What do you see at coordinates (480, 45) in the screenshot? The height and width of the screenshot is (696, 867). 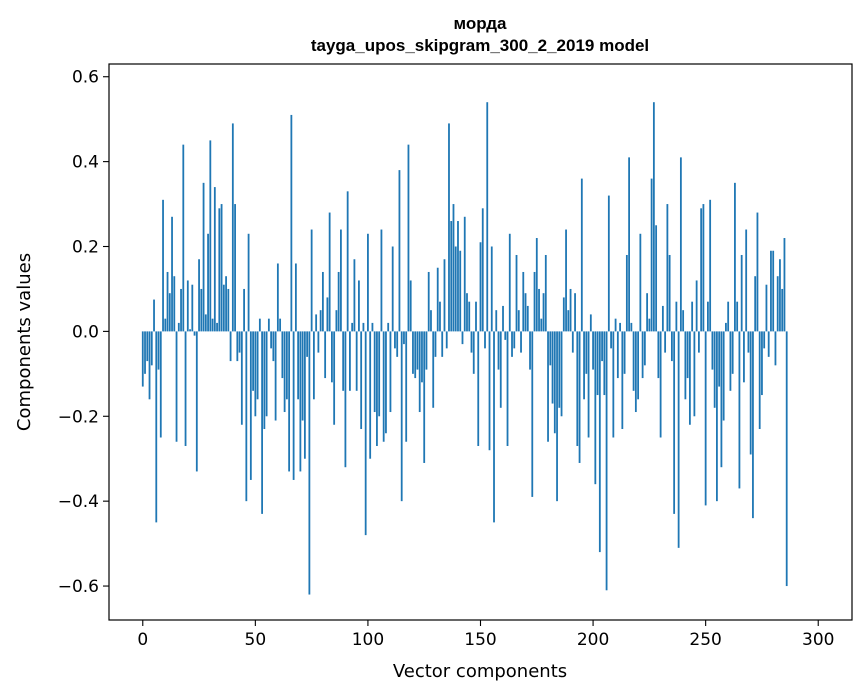 I see `chart-title-line2: tayga_upos_skipgram_300_2_2019 model` at bounding box center [480, 45].